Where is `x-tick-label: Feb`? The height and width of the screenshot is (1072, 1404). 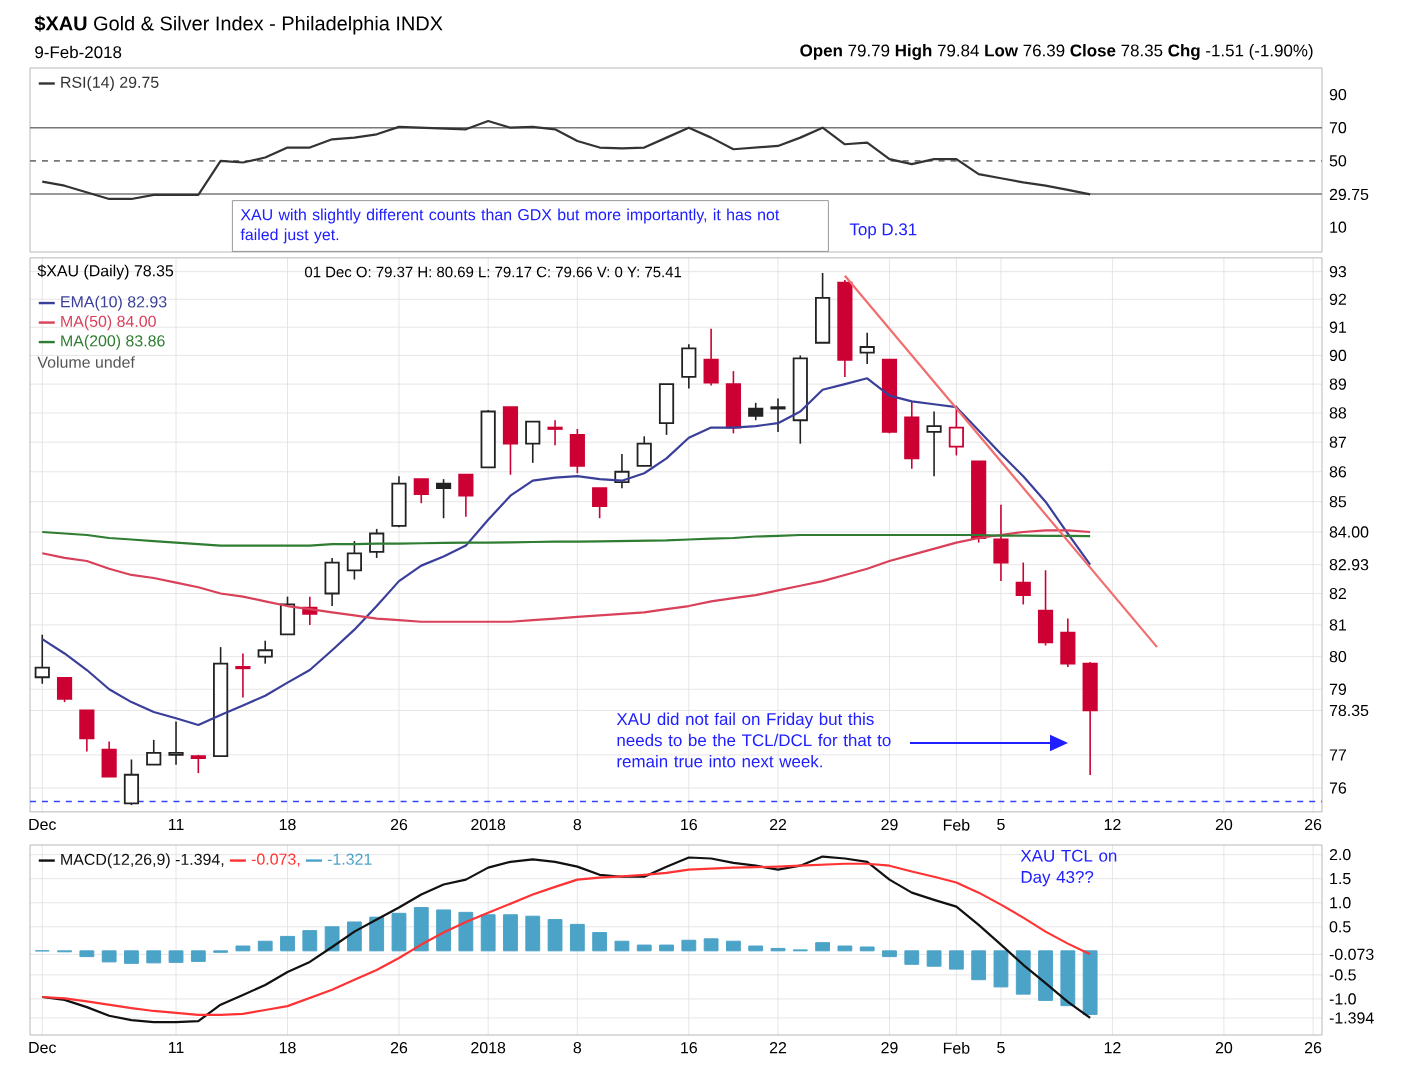
x-tick-label: Feb is located at coordinates (956, 824).